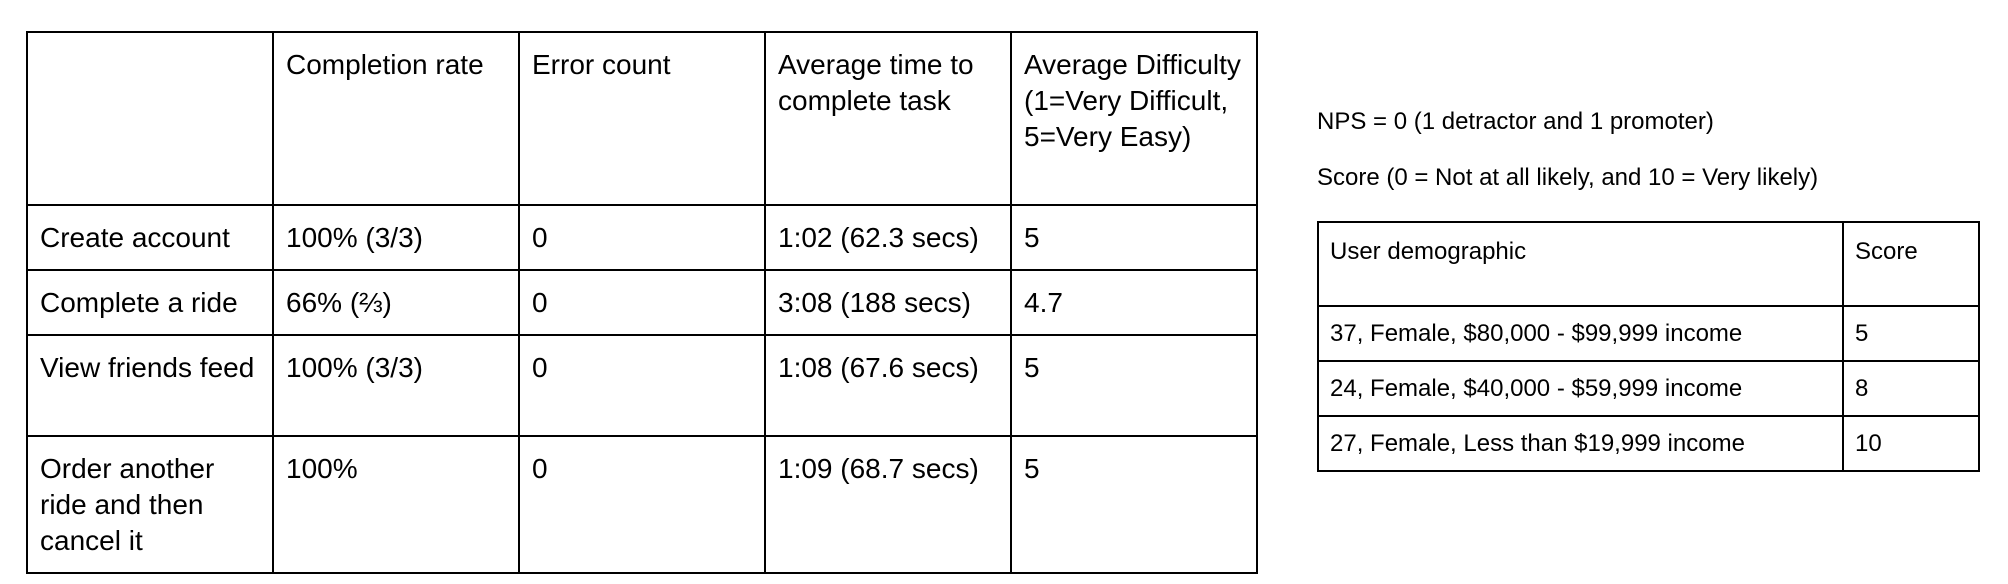 The width and height of the screenshot is (2008, 584). Describe the element at coordinates (888, 237) in the screenshot. I see `average-time-cell: 1:02 (62.3 secs)` at that location.